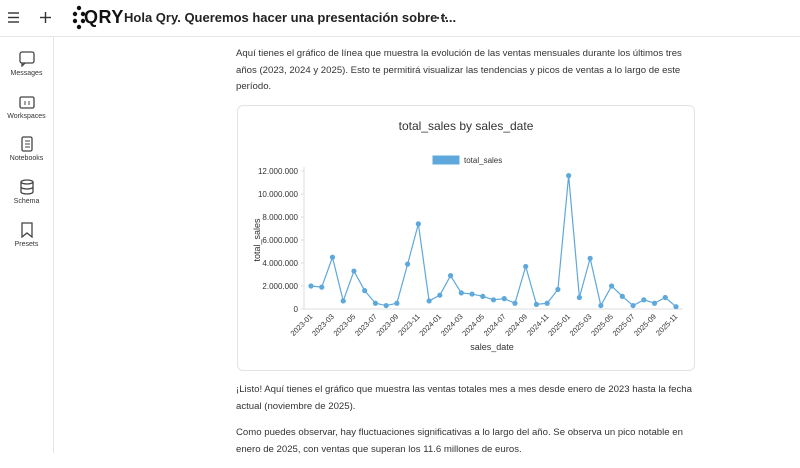  What do you see at coordinates (387, 325) in the screenshot?
I see `x-tick-label: 2023-09` at bounding box center [387, 325].